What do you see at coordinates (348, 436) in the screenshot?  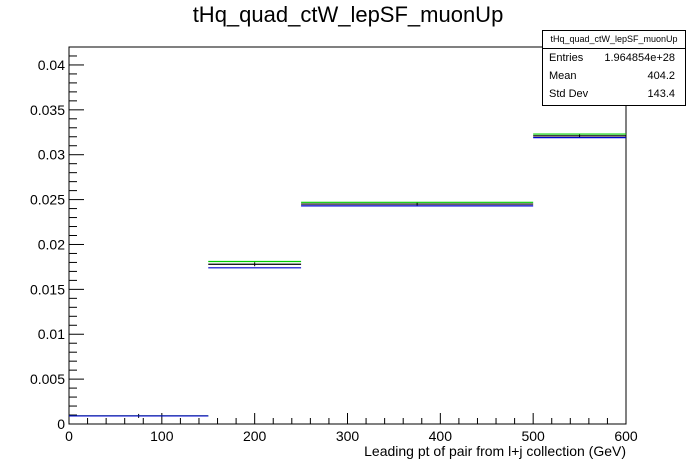 I see `x-tick-label: 300` at bounding box center [348, 436].